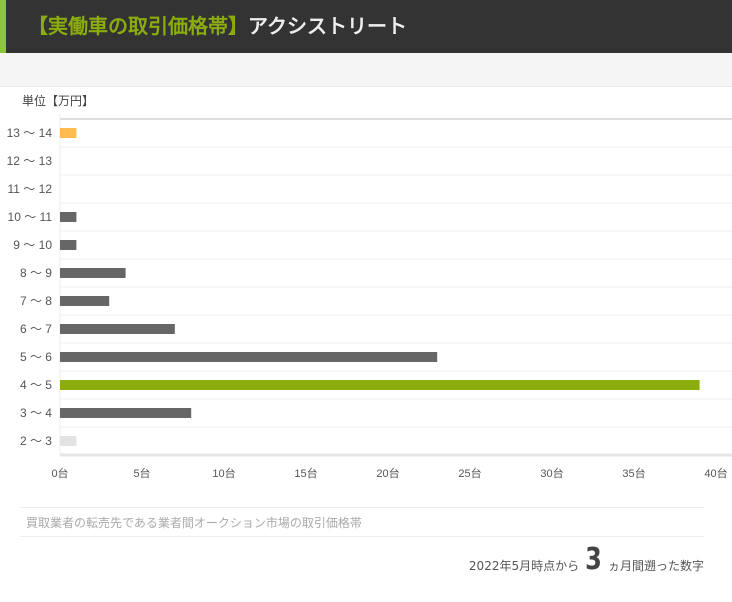 Image resolution: width=732 pixels, height=602 pixels. What do you see at coordinates (141, 473) in the screenshot?
I see `x-tick-label: 5台` at bounding box center [141, 473].